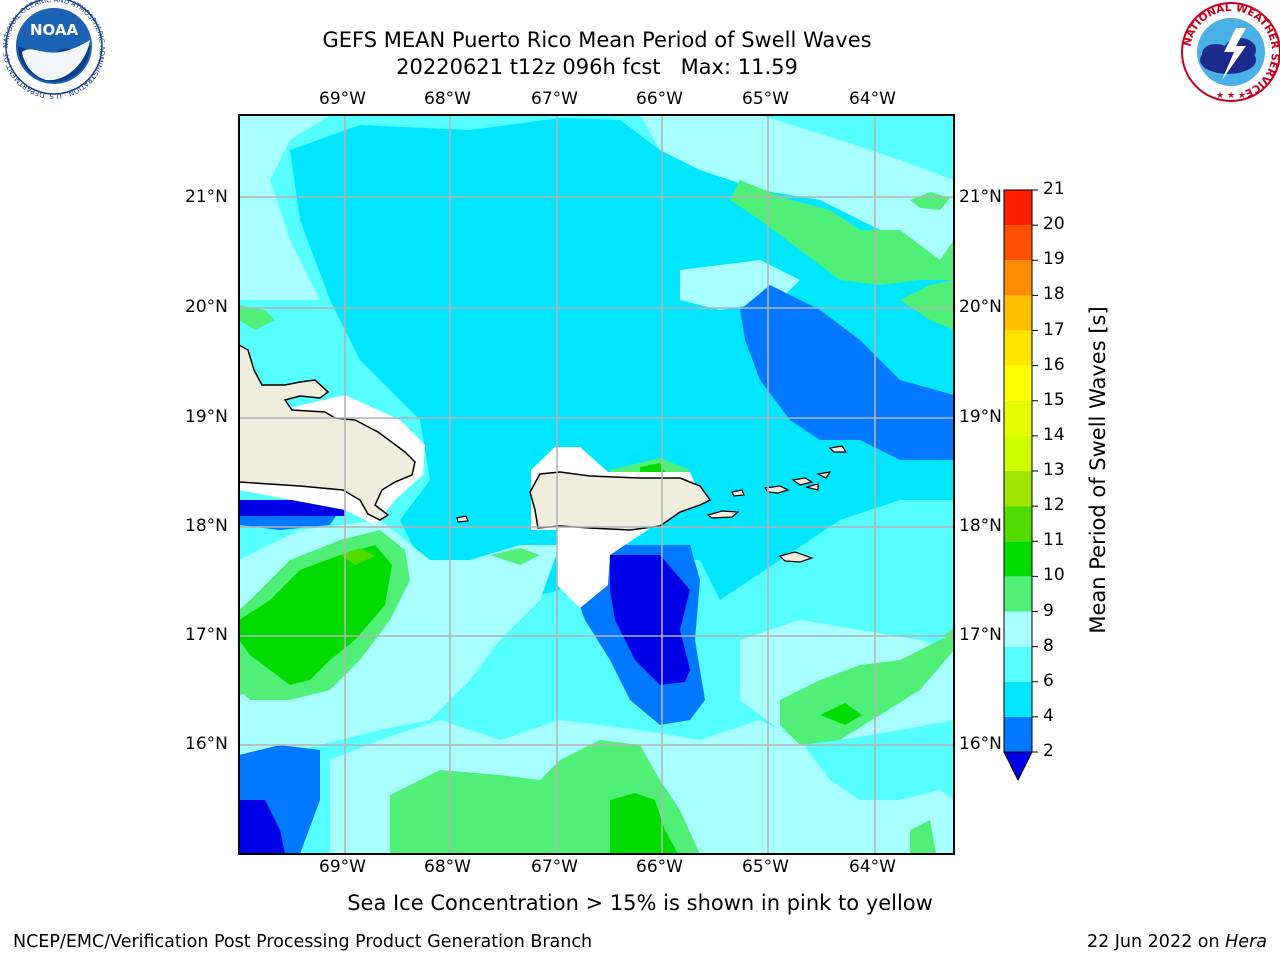 This screenshot has width=1280, height=960. Describe the element at coordinates (1098, 470) in the screenshot. I see `colorbar-title: Mean Period of Swell Waves [s]` at that location.